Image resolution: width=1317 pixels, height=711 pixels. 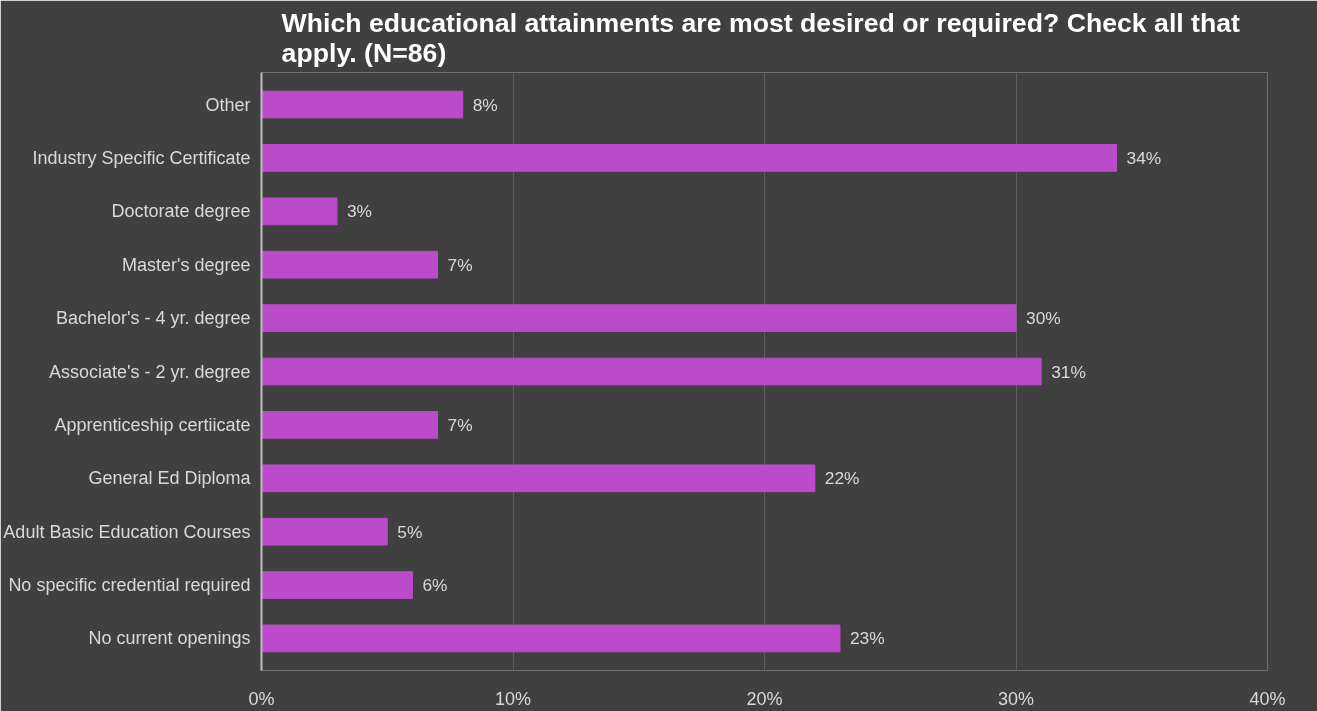 What do you see at coordinates (153, 318) in the screenshot?
I see `y-tick-label: Bachelor's - 4 yr. degree` at bounding box center [153, 318].